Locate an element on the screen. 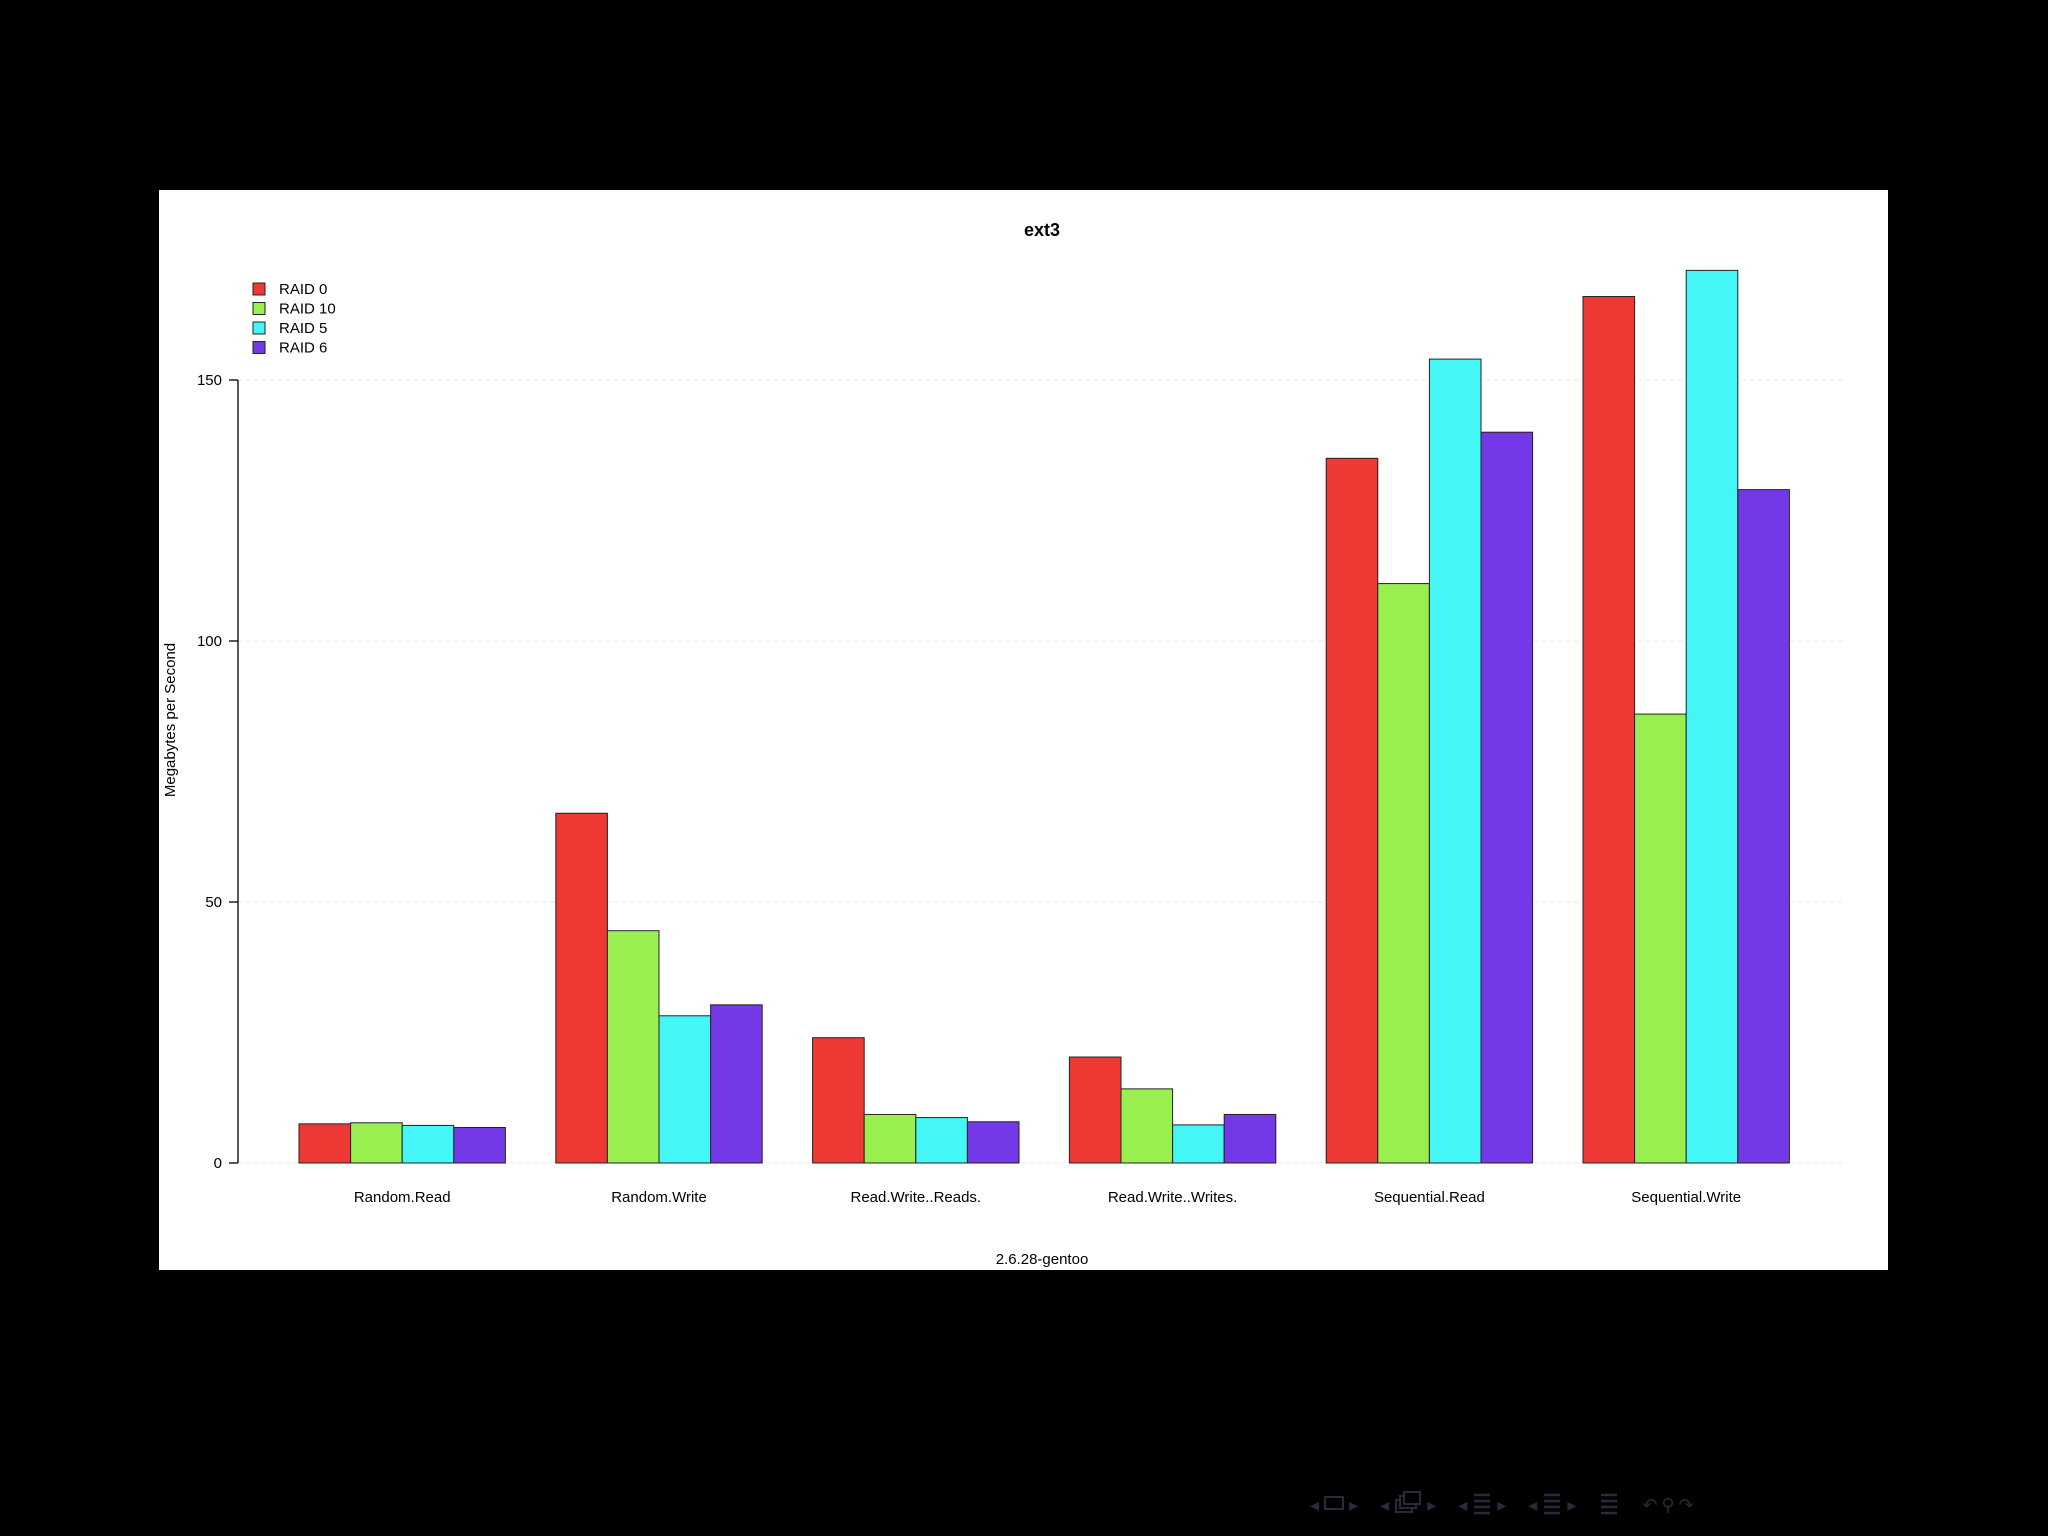  redo-icon: ↷ is located at coordinates (1686, 1505).